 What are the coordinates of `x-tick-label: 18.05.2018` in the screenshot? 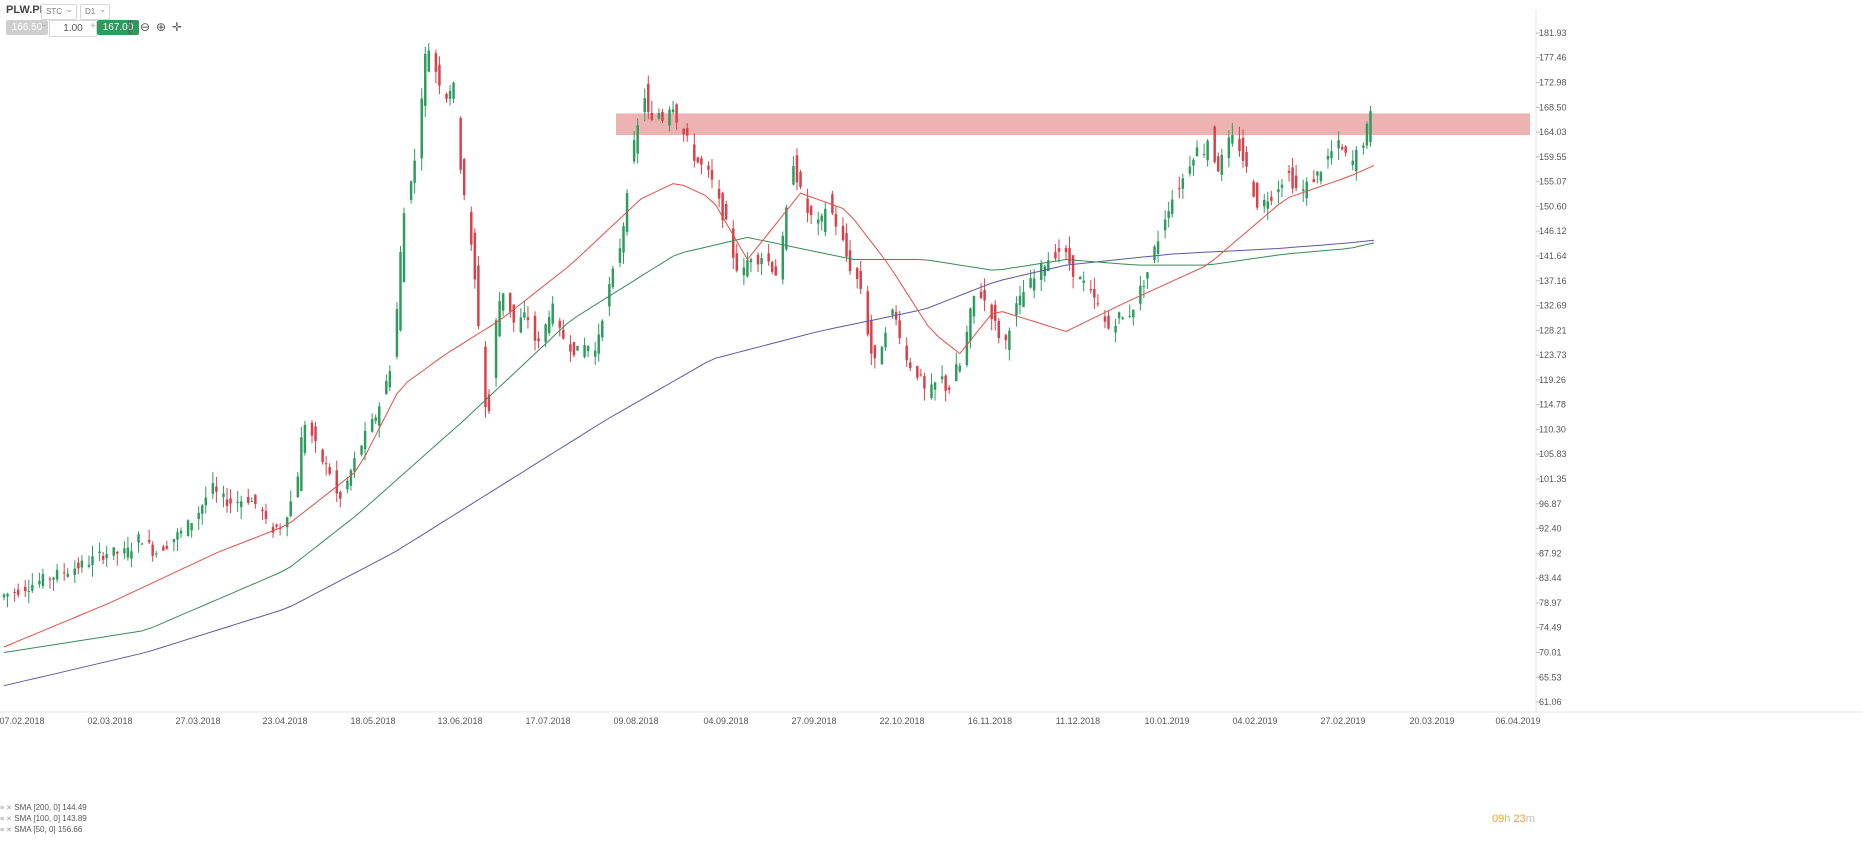 It's located at (372, 721).